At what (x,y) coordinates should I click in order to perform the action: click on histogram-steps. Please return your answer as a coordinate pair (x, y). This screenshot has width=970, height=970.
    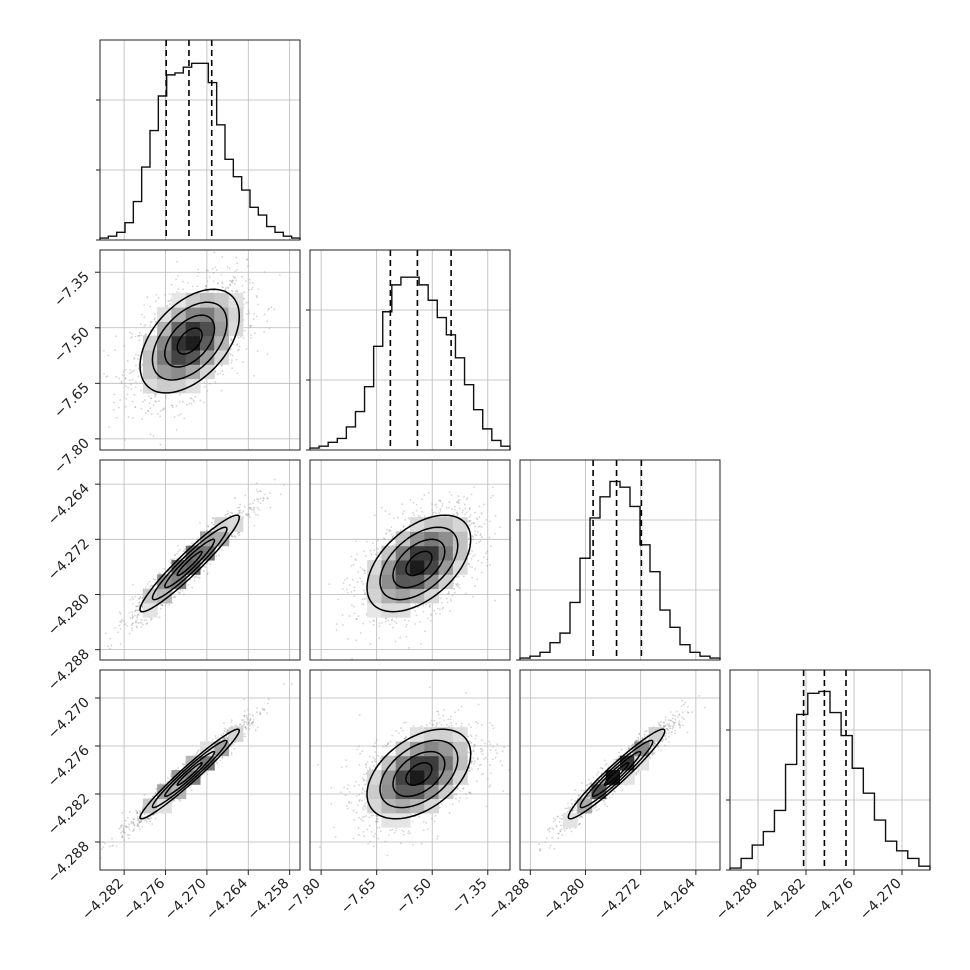
    Looking at the image, I should click on (200, 151).